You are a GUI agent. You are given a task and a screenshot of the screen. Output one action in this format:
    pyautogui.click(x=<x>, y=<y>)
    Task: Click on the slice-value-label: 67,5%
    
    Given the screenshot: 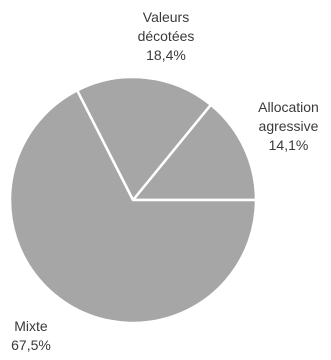 What is the action you would take?
    pyautogui.click(x=31, y=345)
    